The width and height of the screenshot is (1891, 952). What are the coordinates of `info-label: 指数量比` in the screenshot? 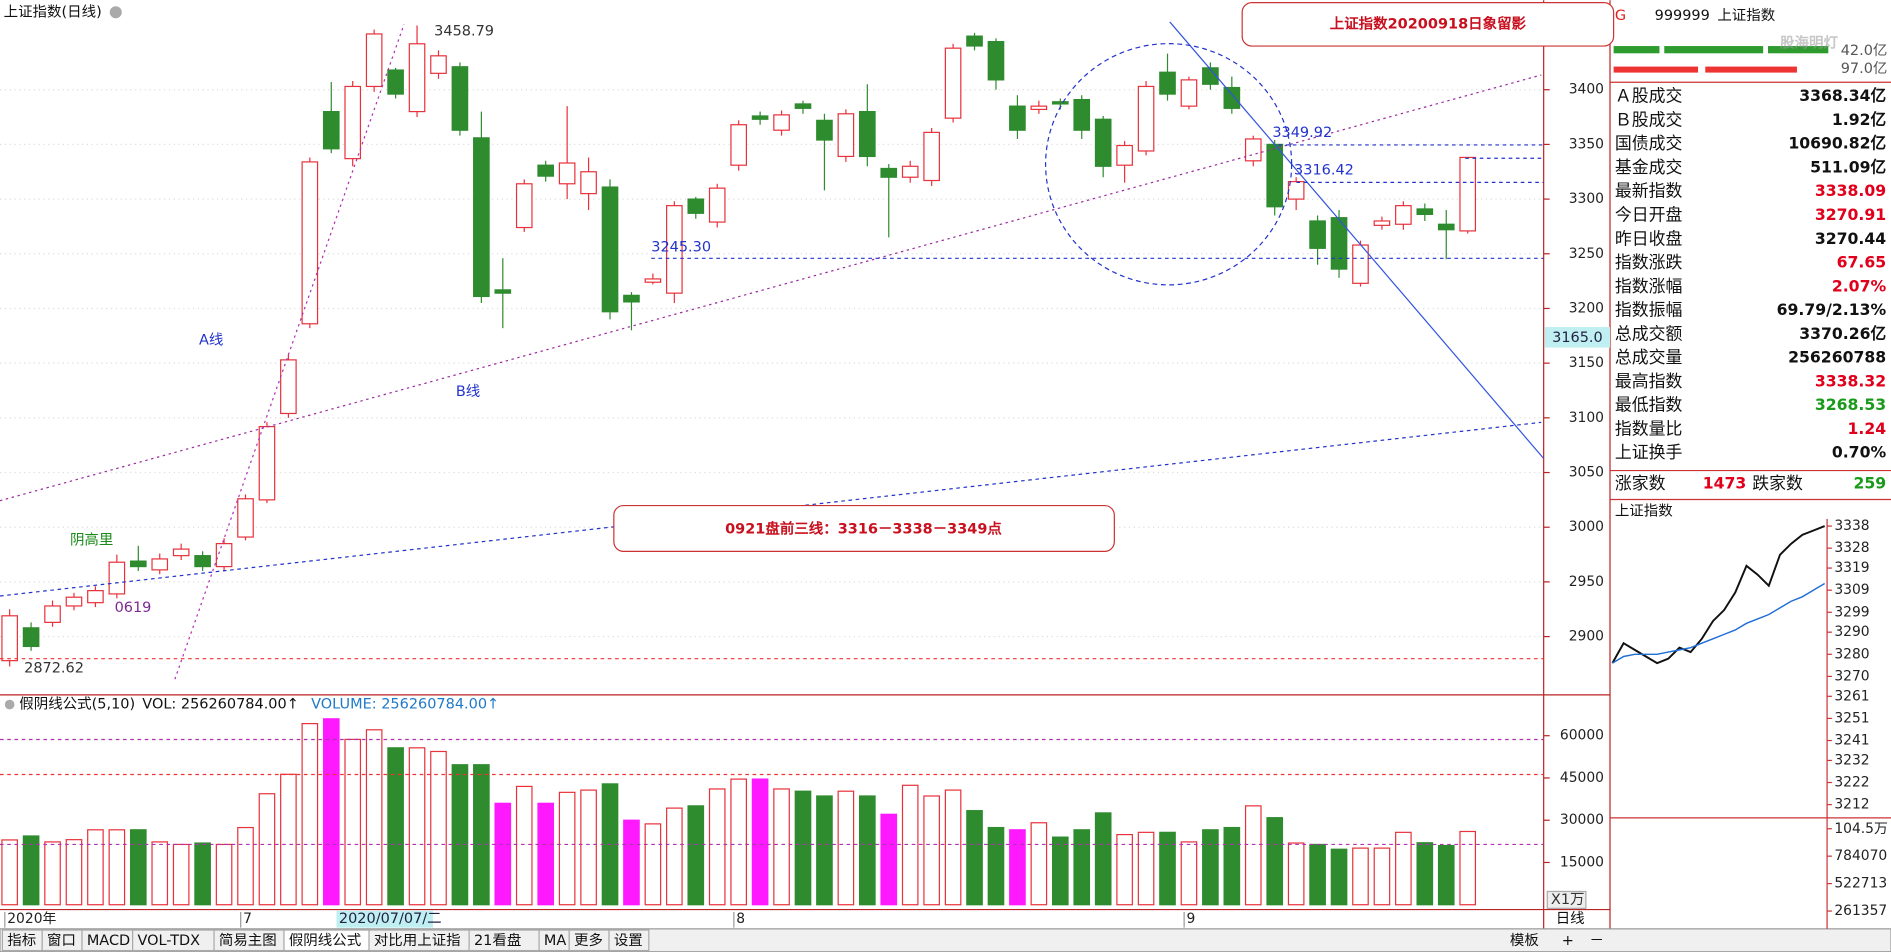 It's located at (1649, 428).